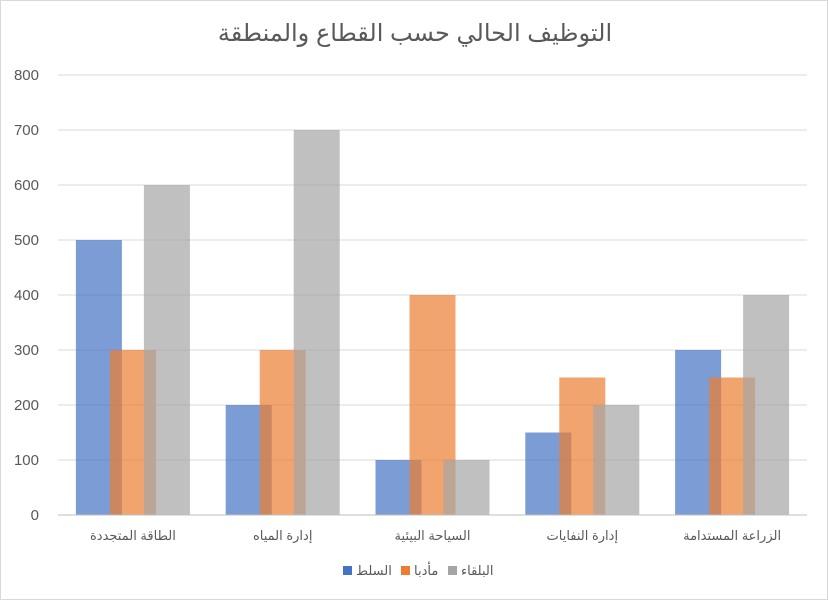 Image resolution: width=828 pixels, height=601 pixels. Describe the element at coordinates (433, 535) in the screenshot. I see `x-category-label: السياحة البيئية` at that location.